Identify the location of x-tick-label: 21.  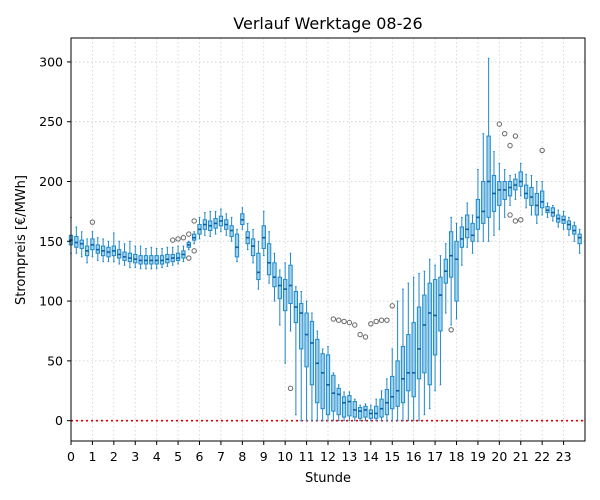
(521, 456).